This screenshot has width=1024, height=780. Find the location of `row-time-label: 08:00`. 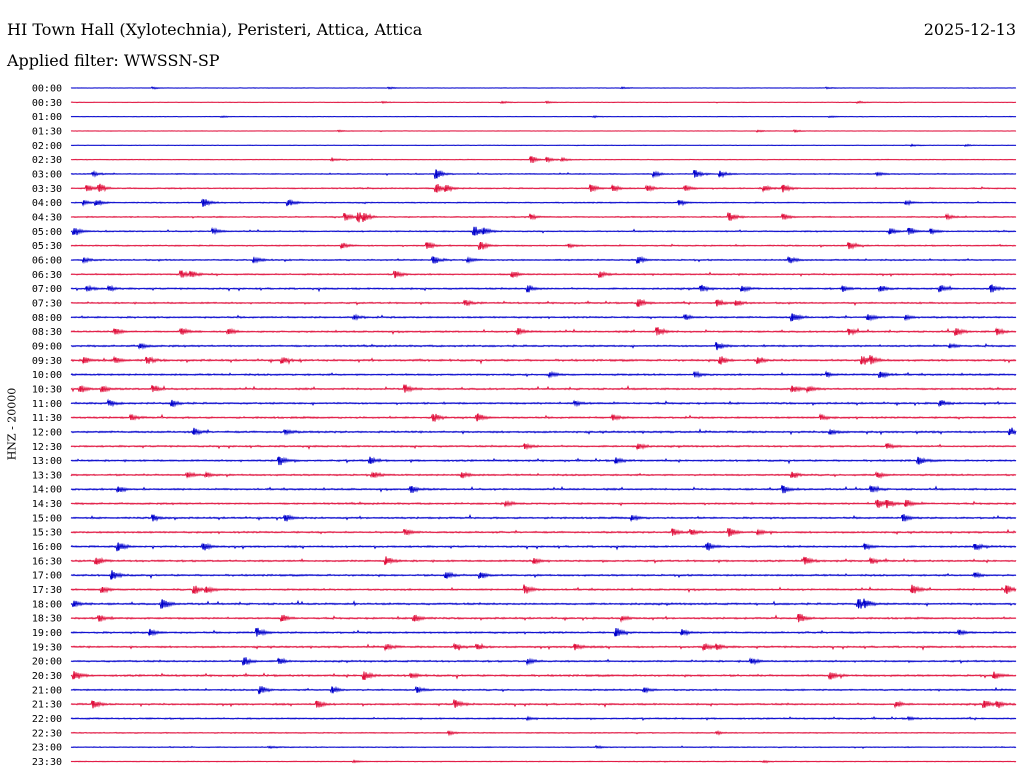

row-time-label: 08:00 is located at coordinates (47, 318).